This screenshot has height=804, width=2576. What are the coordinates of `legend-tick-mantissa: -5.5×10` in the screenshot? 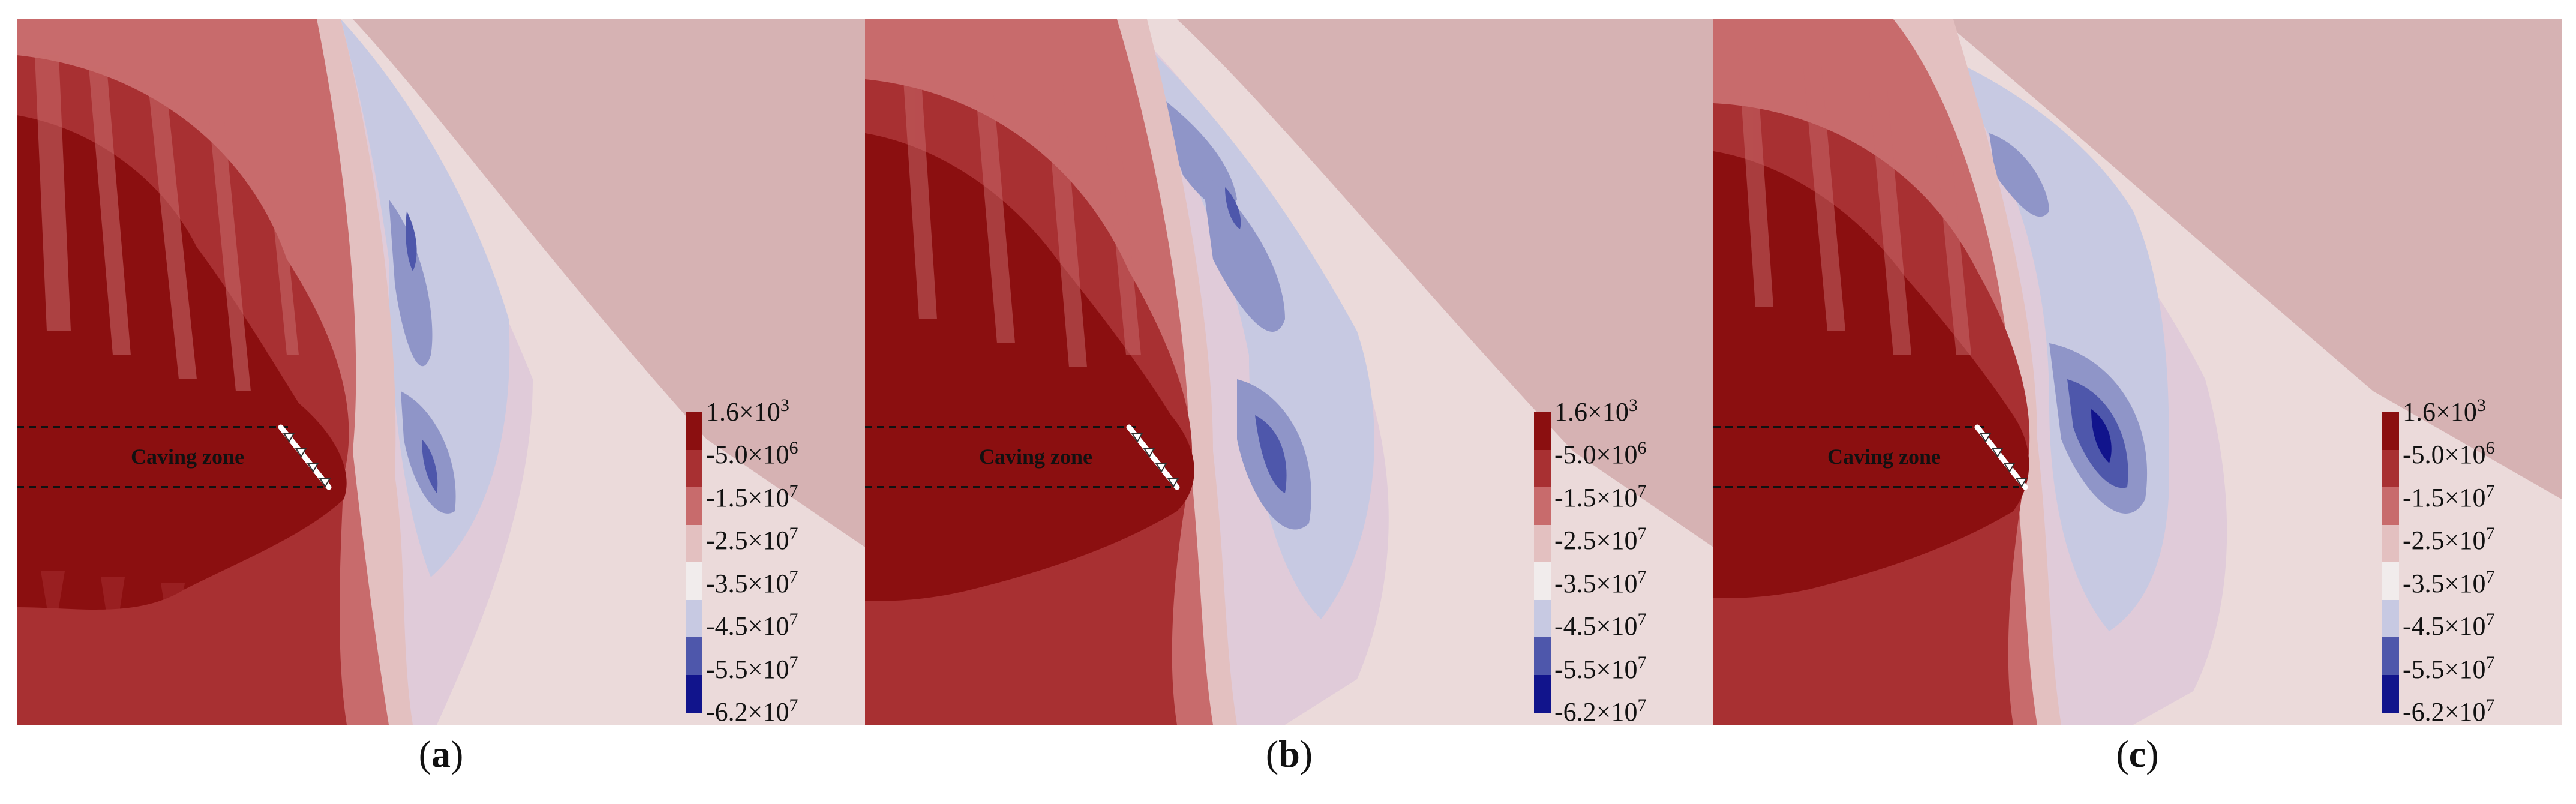 It's located at (2445, 669).